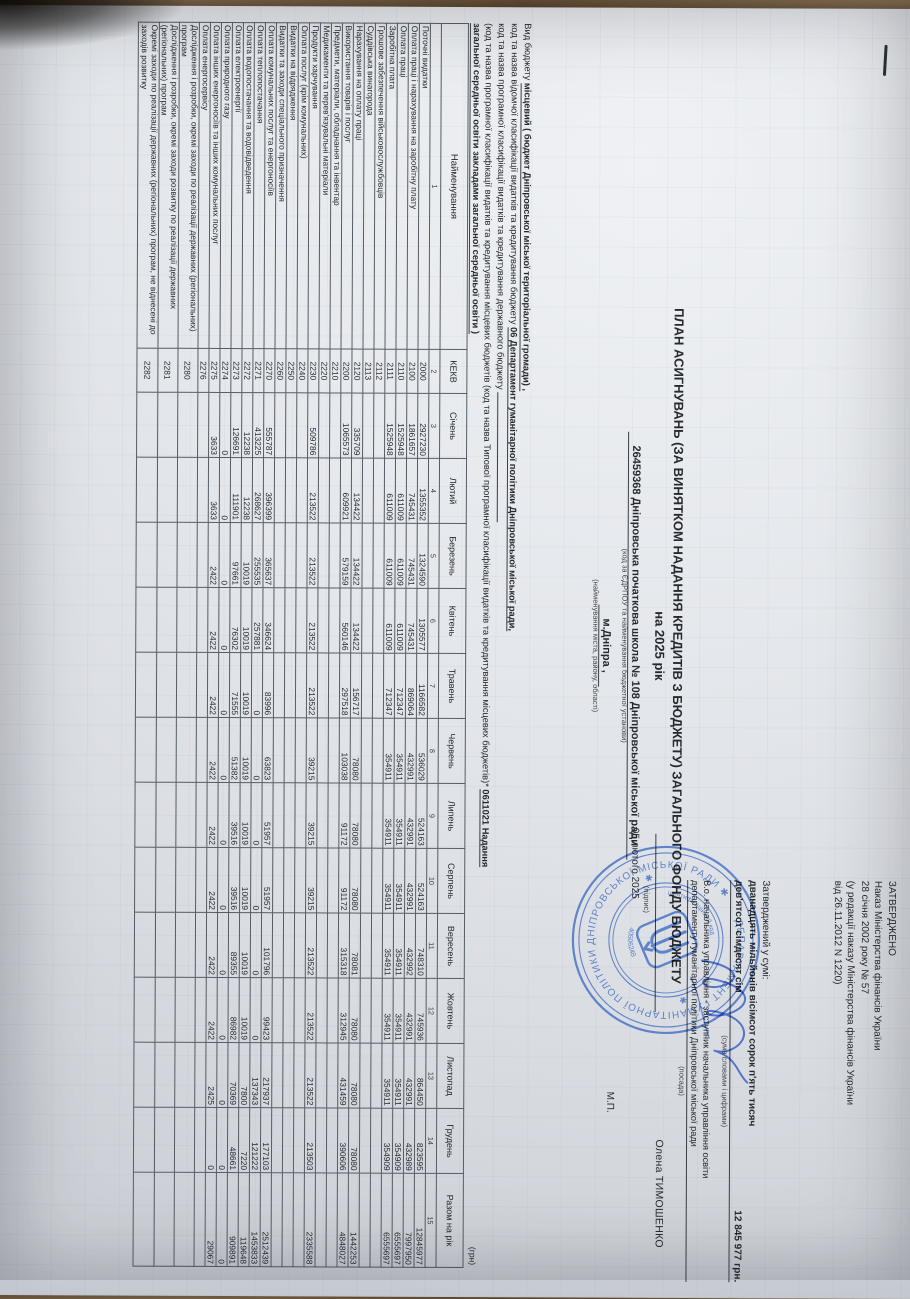 This screenshot has width=910, height=1299. Describe the element at coordinates (452, 686) in the screenshot. I see `column-header: Травень` at that location.